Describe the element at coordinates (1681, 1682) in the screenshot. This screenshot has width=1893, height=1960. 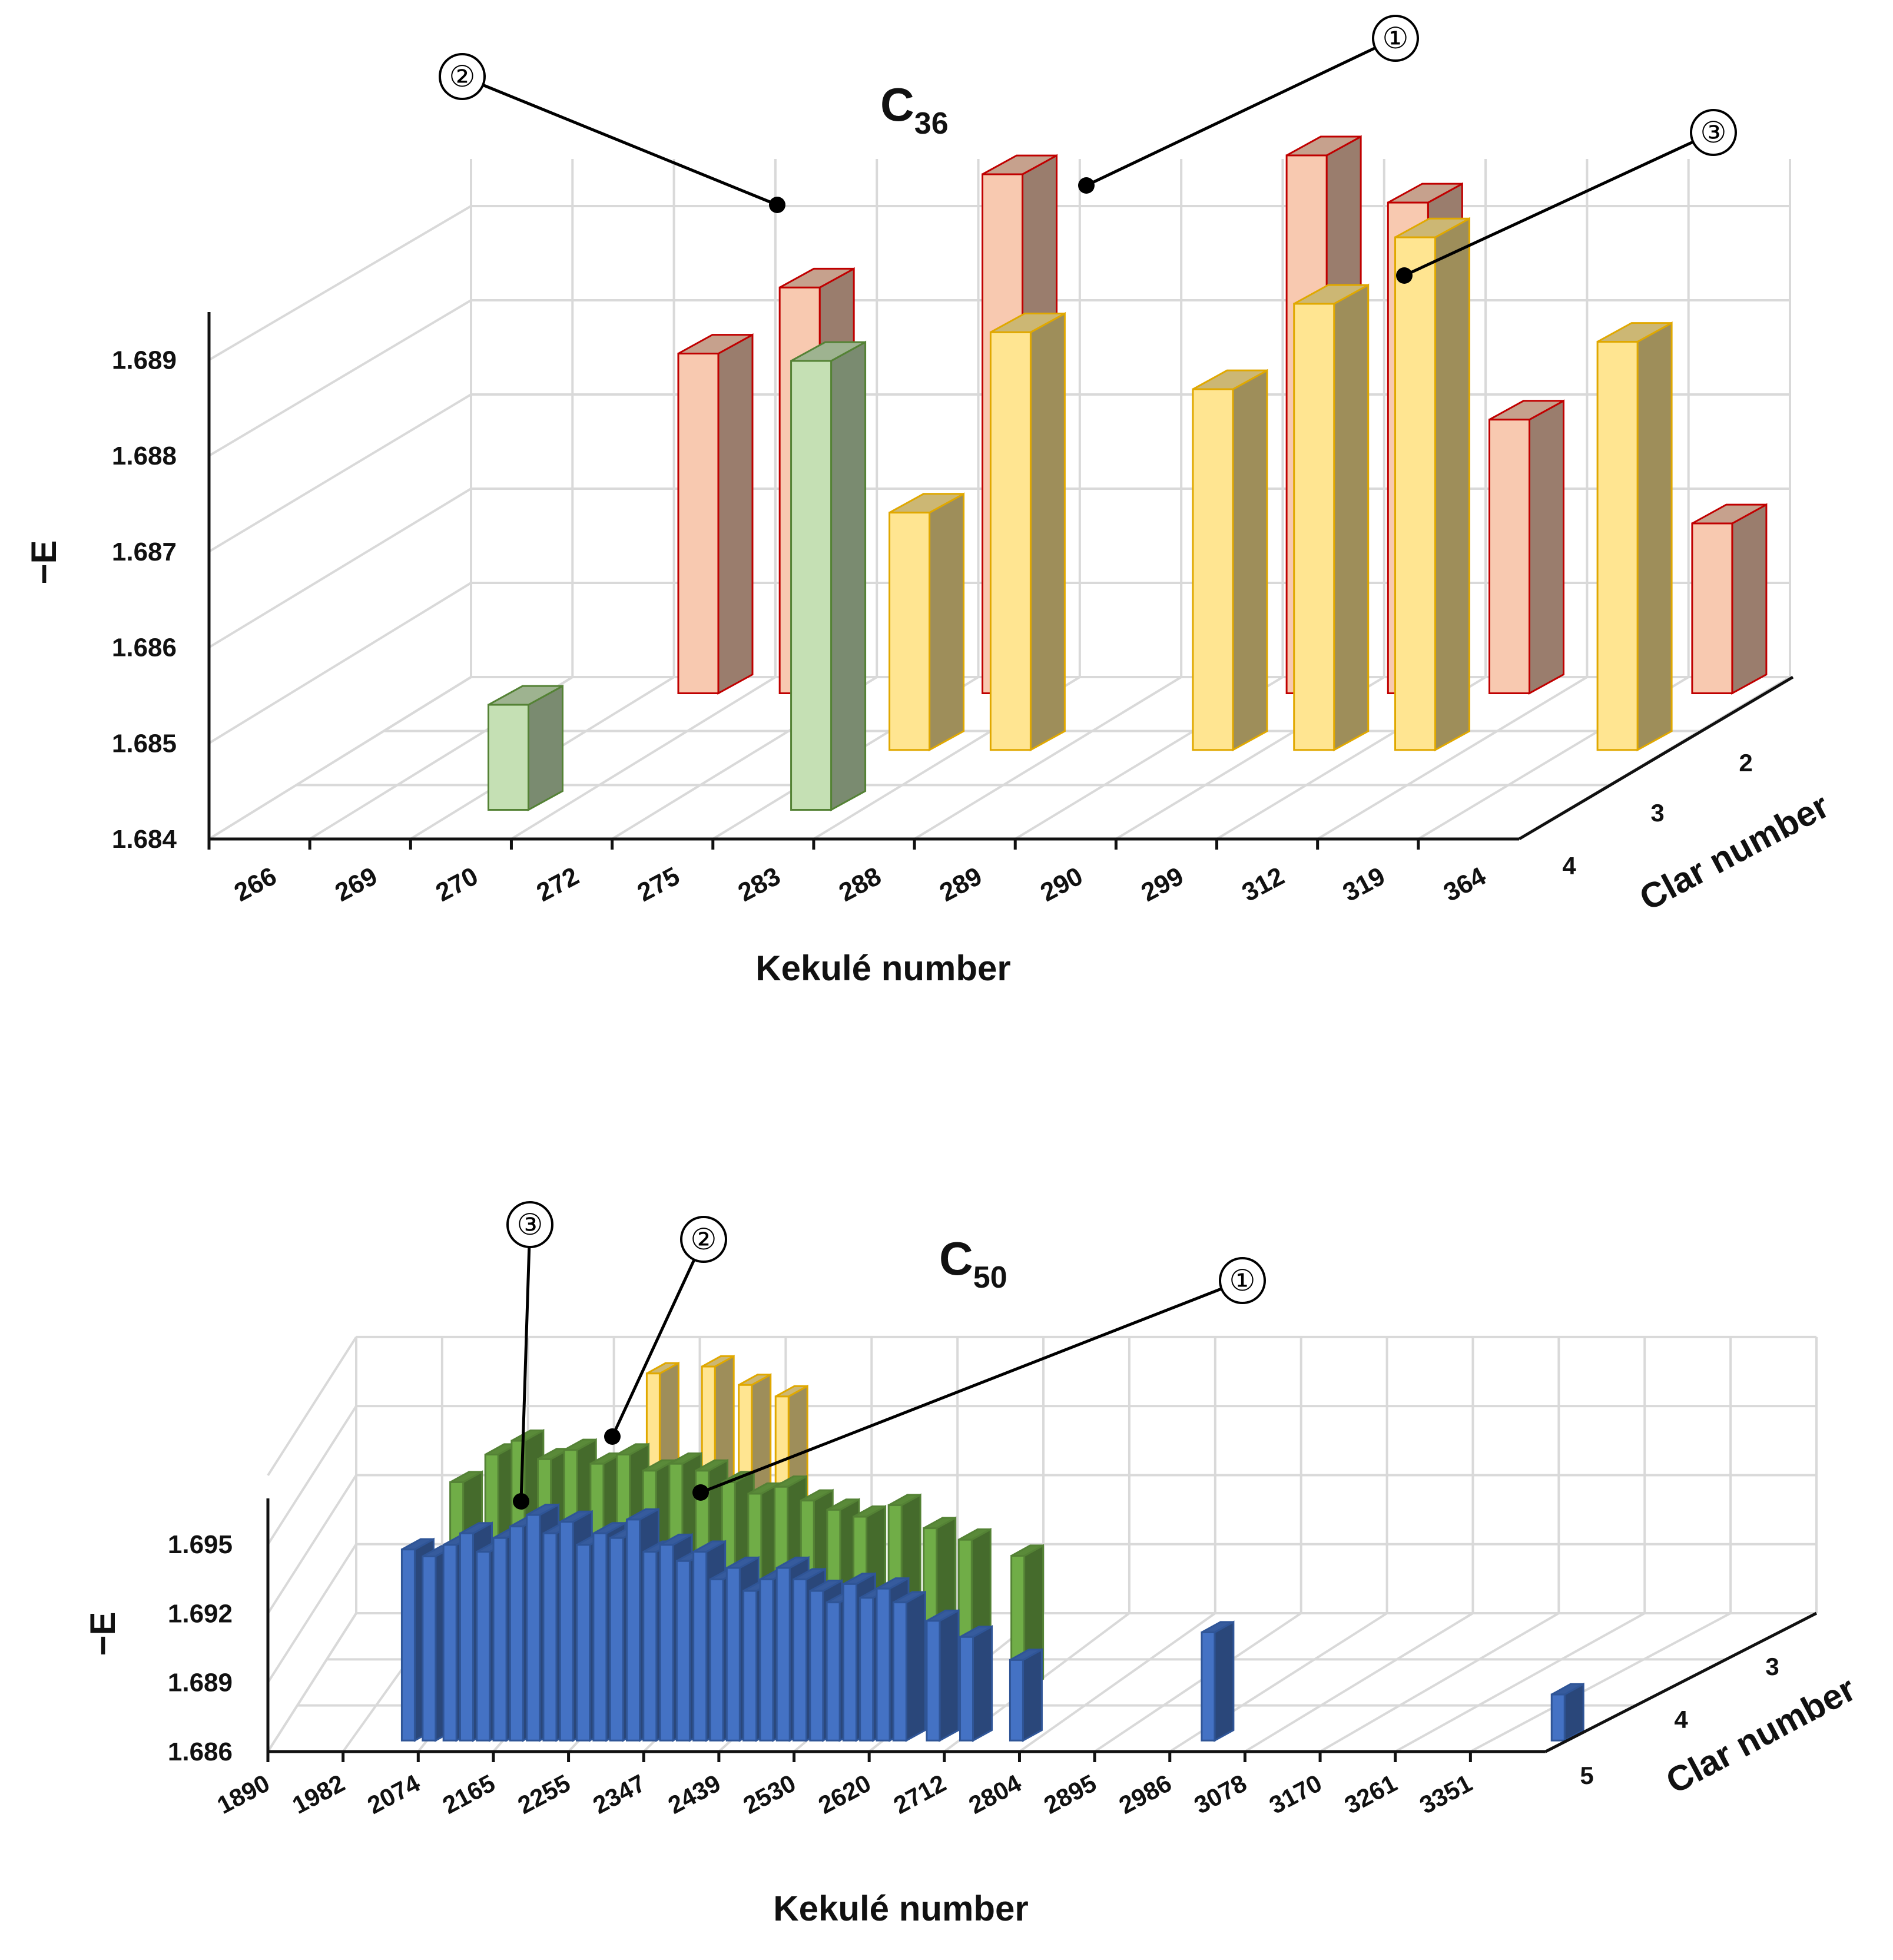
I see `c50-z-axis` at that location.